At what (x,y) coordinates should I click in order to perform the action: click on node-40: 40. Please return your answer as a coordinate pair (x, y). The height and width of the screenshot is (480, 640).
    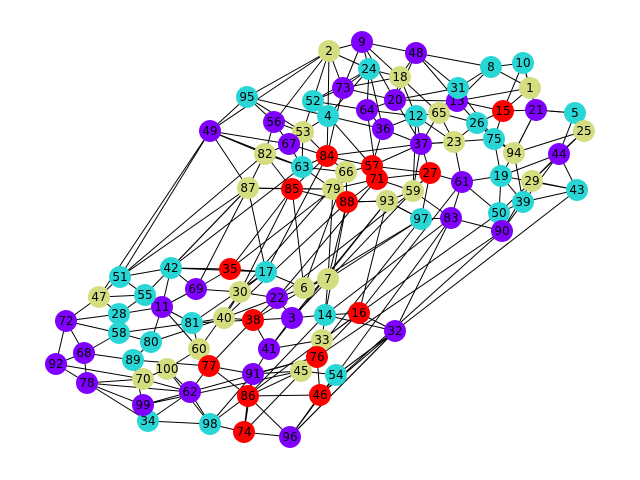
    Looking at the image, I should click on (224, 318).